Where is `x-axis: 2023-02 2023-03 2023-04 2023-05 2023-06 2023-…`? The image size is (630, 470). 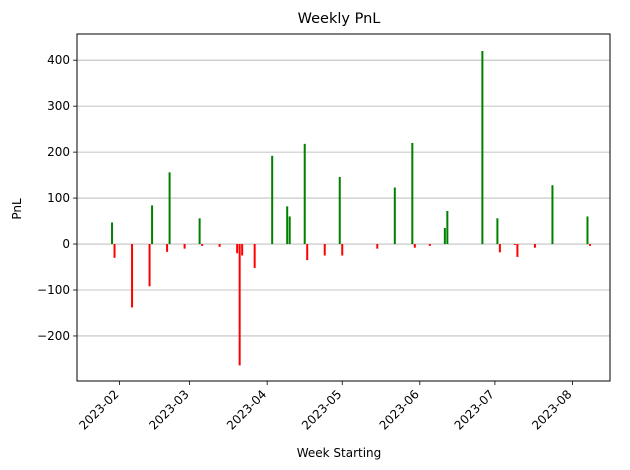 x-axis: 2023-02 2023-03 2023-04 2023-05 2023-06 2023-… is located at coordinates (325, 407).